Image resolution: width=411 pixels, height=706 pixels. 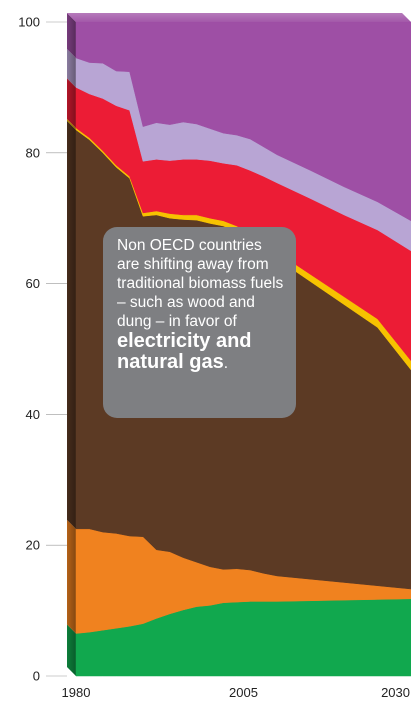 What do you see at coordinates (184, 351) in the screenshot?
I see `annotation-highlight: electricity and natural gas` at bounding box center [184, 351].